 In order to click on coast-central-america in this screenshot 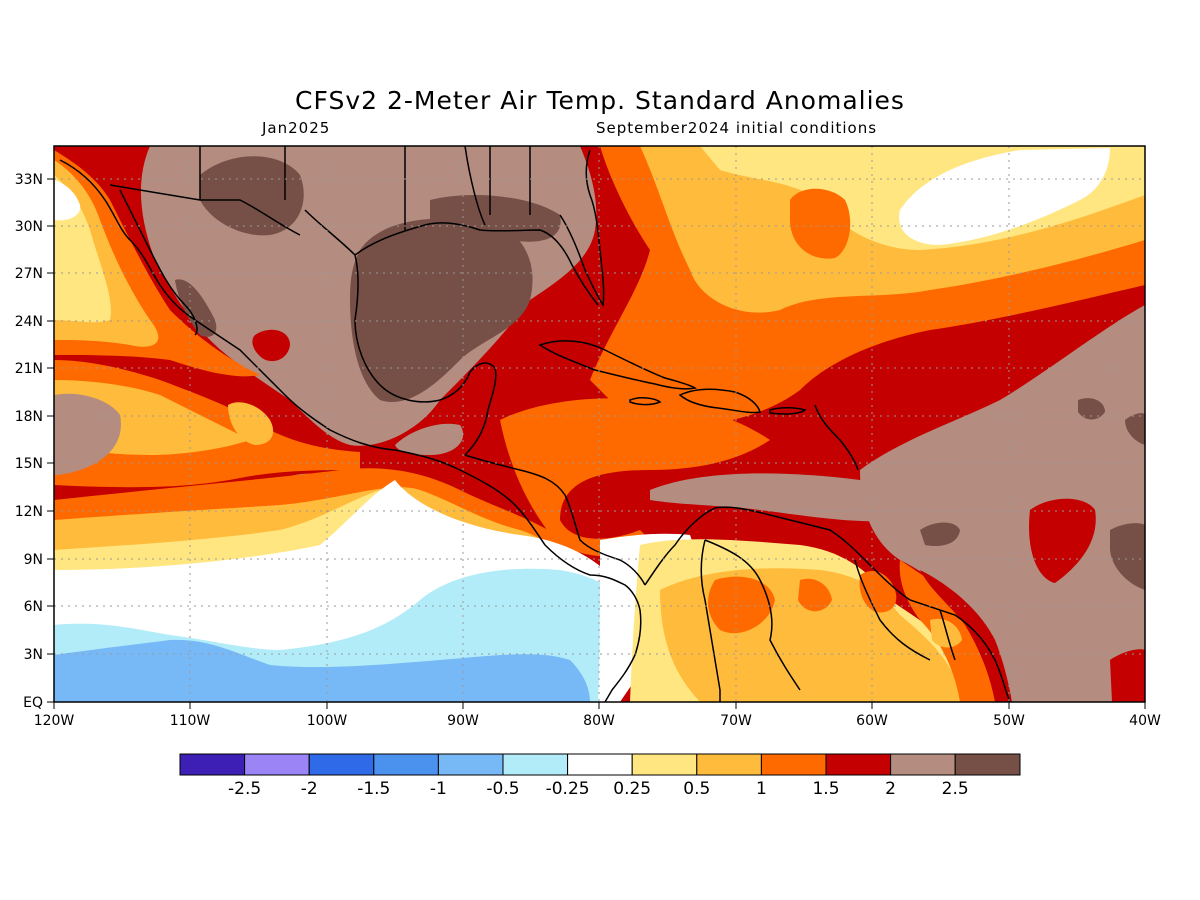, I will do `click(555, 520)`.